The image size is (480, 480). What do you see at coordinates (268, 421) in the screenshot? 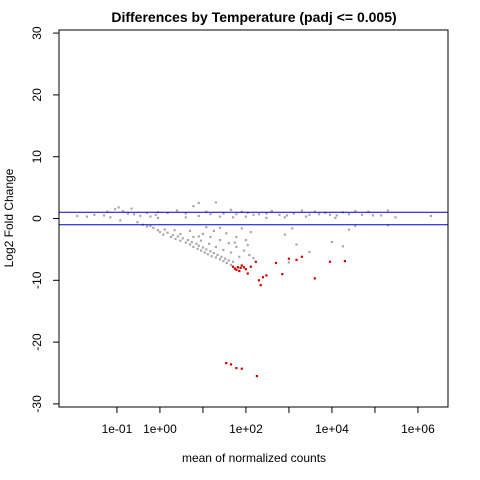
I see `x-axis: 1e-01 1e+00 1e+02 1e+04 1e+06` at bounding box center [268, 421].